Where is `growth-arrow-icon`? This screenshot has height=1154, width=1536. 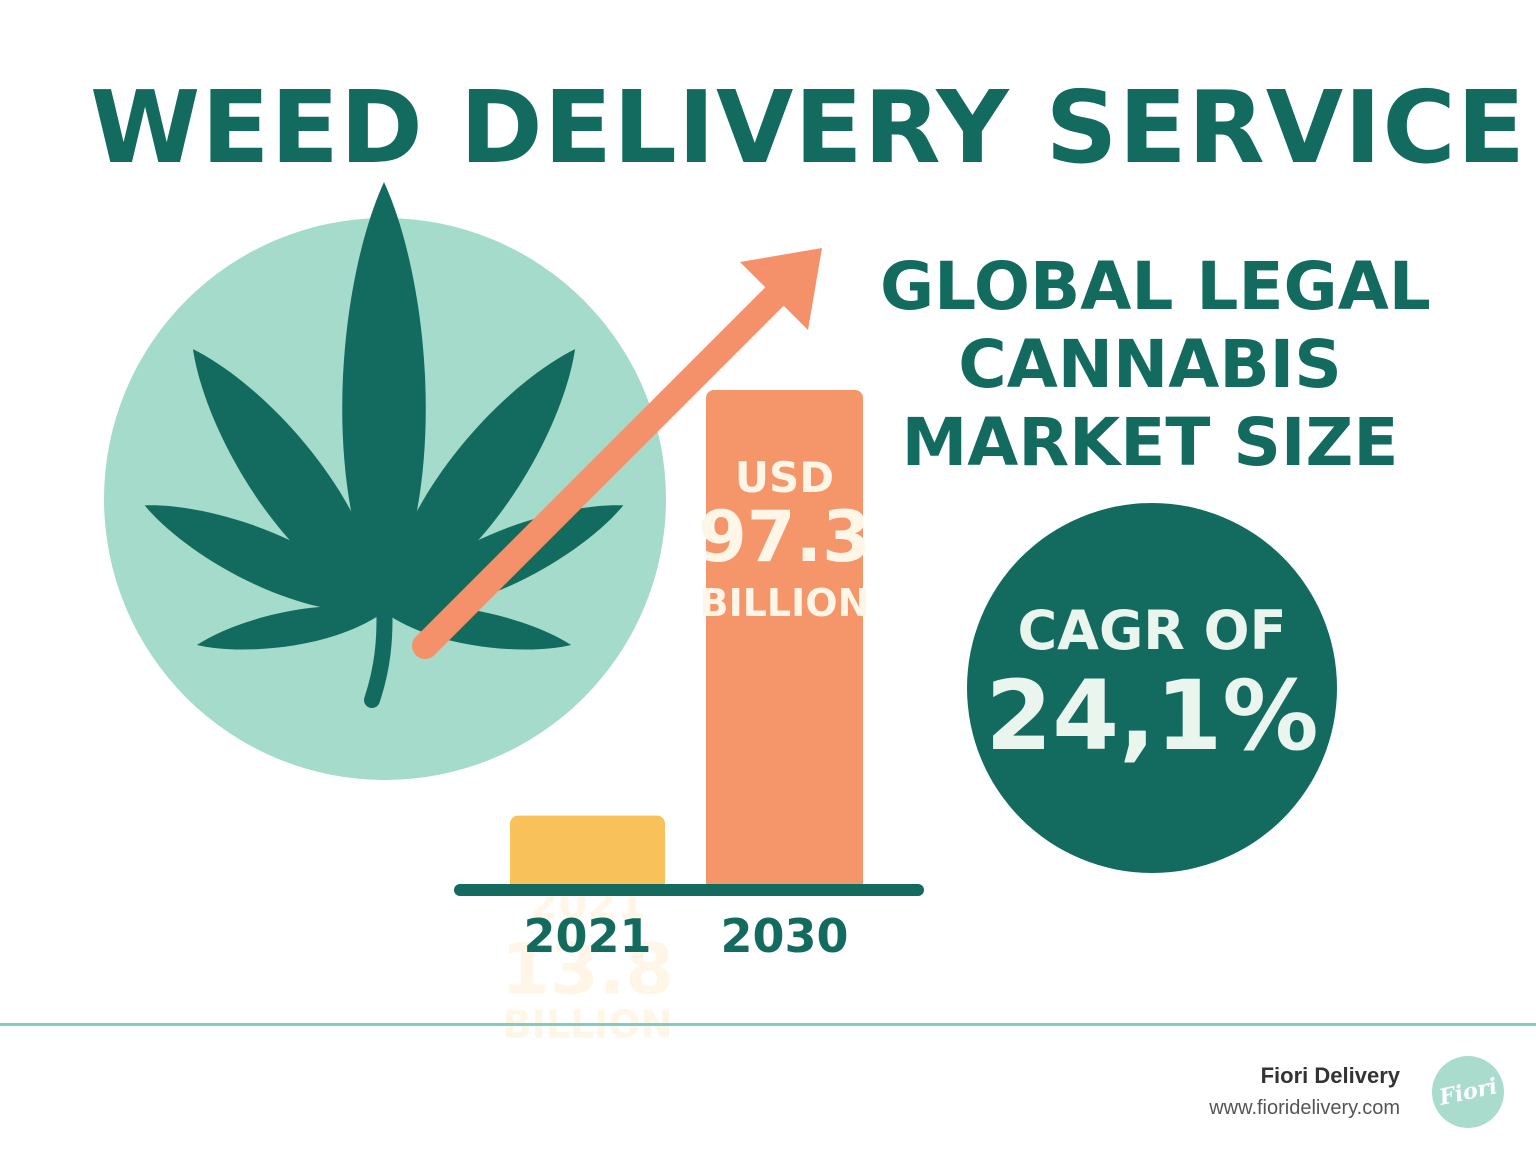 growth-arrow-icon is located at coordinates (617, 453).